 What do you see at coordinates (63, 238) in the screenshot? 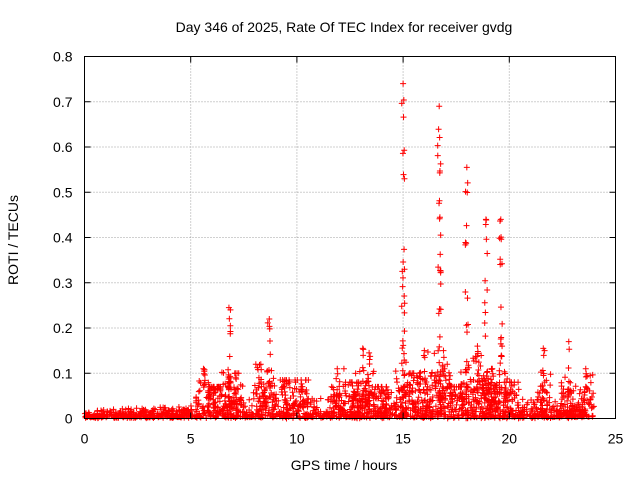
I see `y-tick-label: 0.4` at bounding box center [63, 238].